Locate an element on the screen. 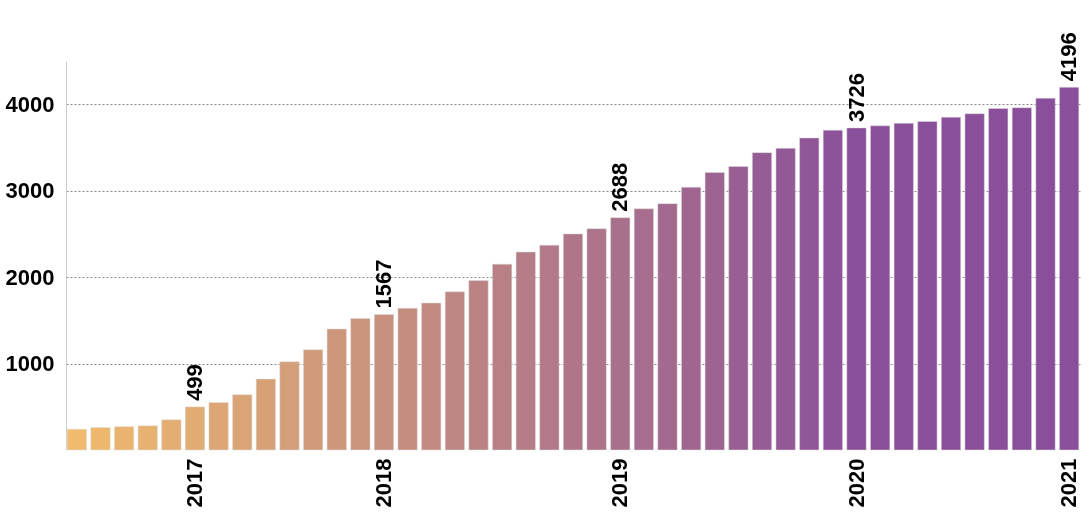  x-tick-label: 2020 is located at coordinates (856, 483).